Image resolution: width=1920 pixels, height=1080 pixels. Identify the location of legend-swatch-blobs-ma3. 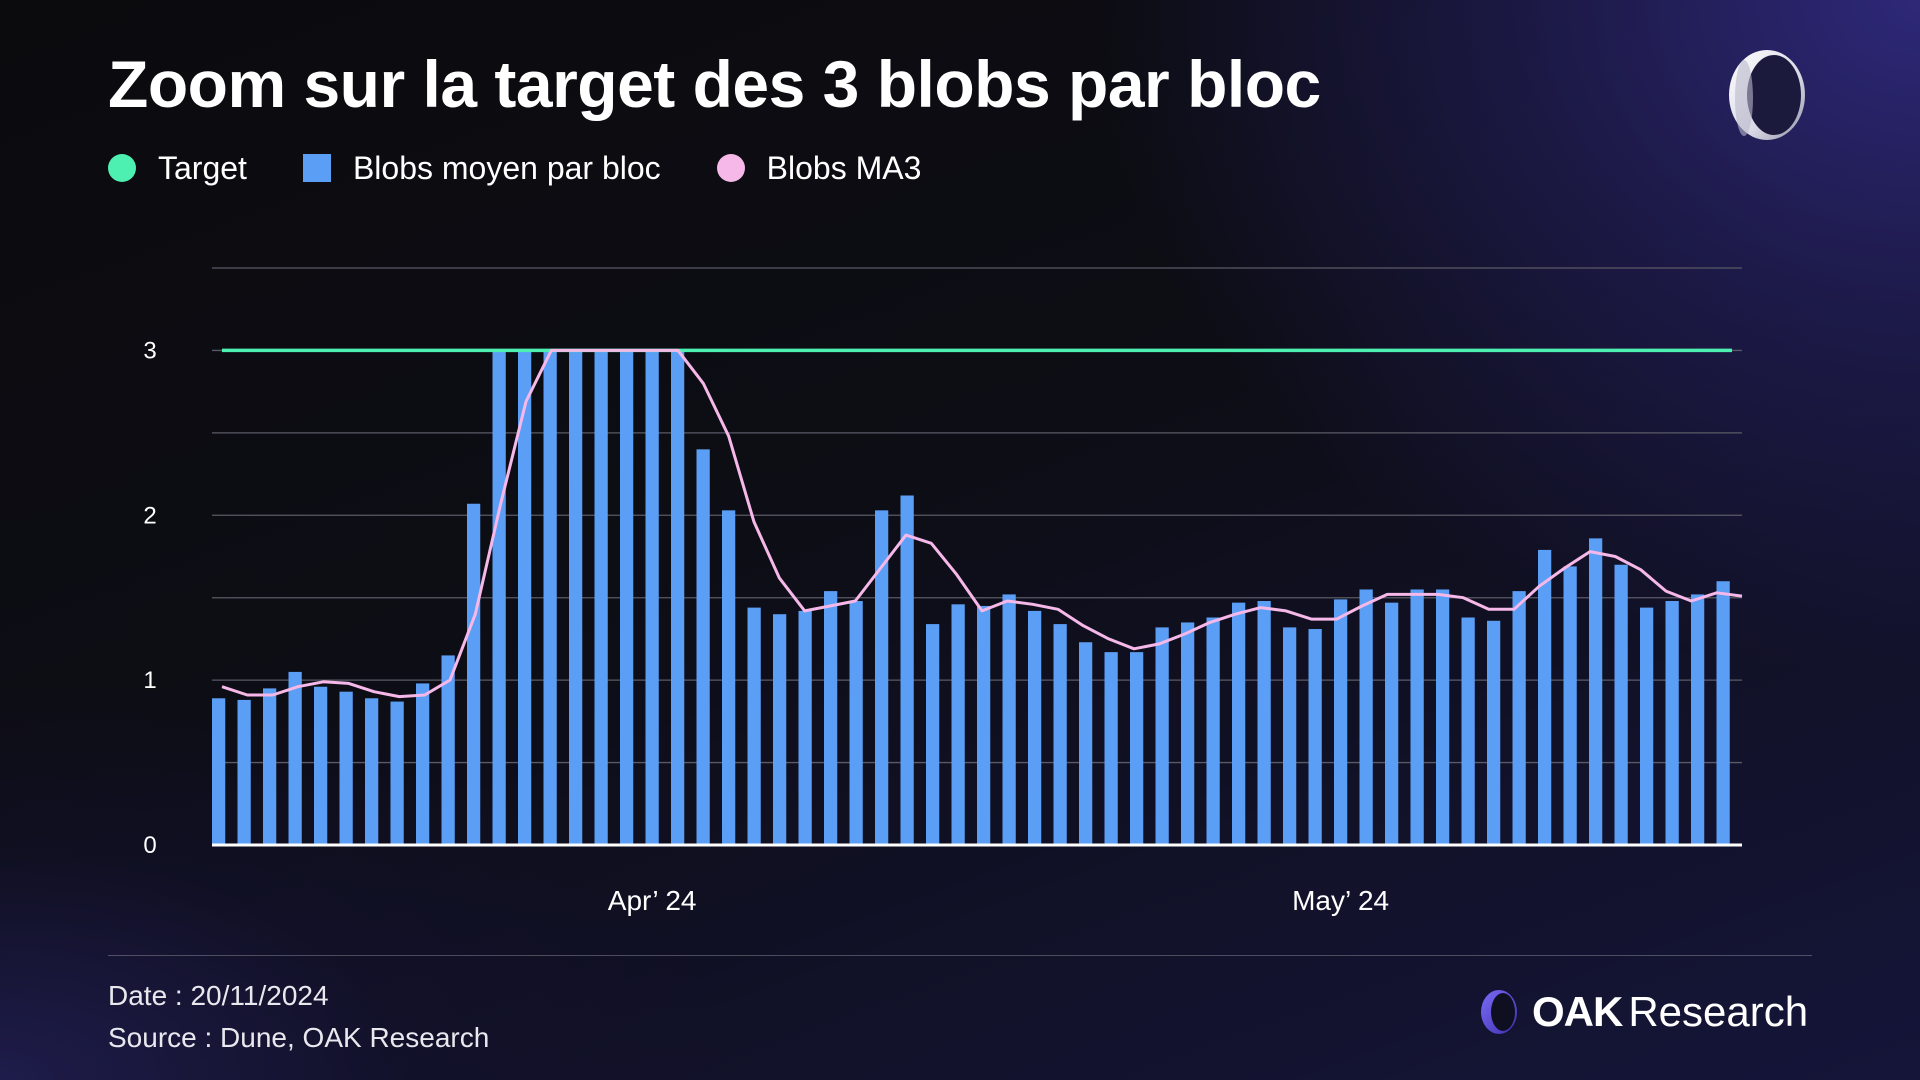
(730, 168).